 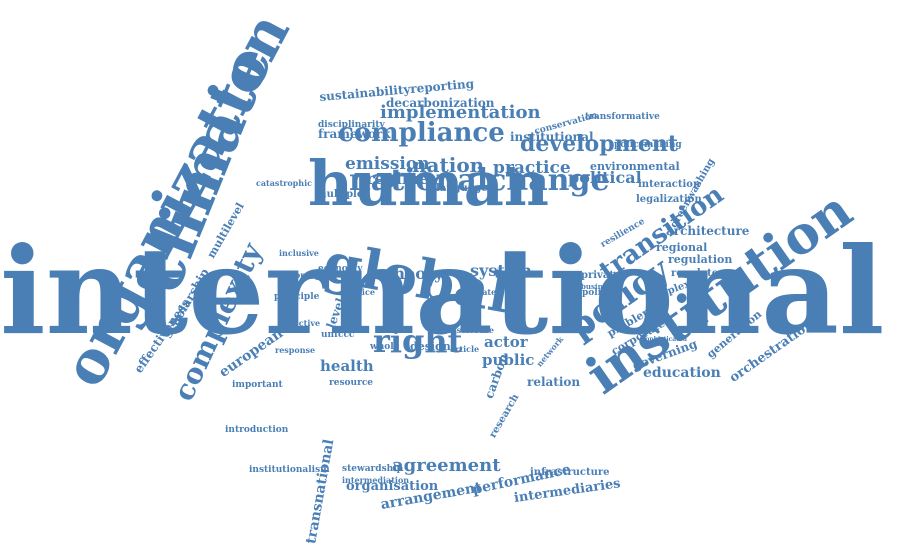 I want to click on word-development: development, so click(x=599, y=144).